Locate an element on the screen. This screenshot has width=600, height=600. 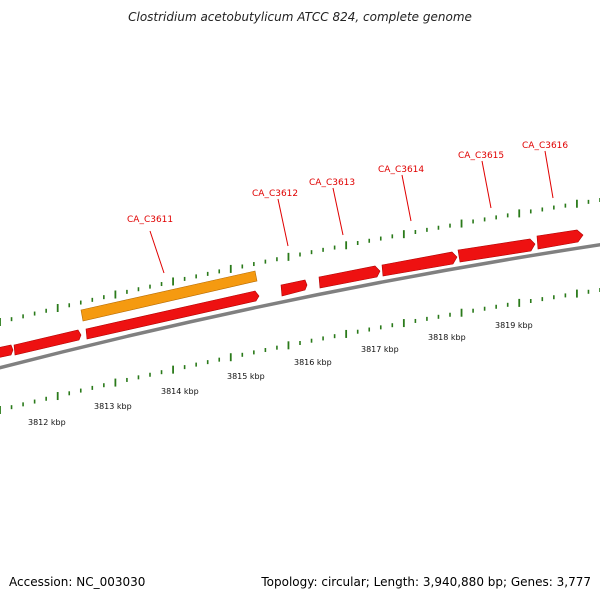
highlighted-feature is located at coordinates (169, 296).